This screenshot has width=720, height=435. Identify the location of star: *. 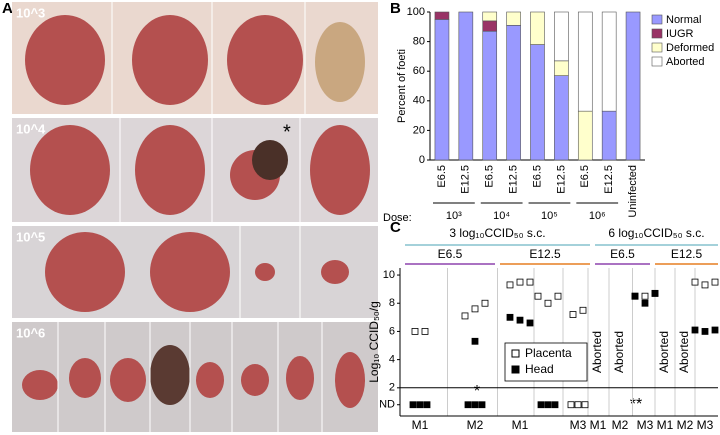
(287, 132).